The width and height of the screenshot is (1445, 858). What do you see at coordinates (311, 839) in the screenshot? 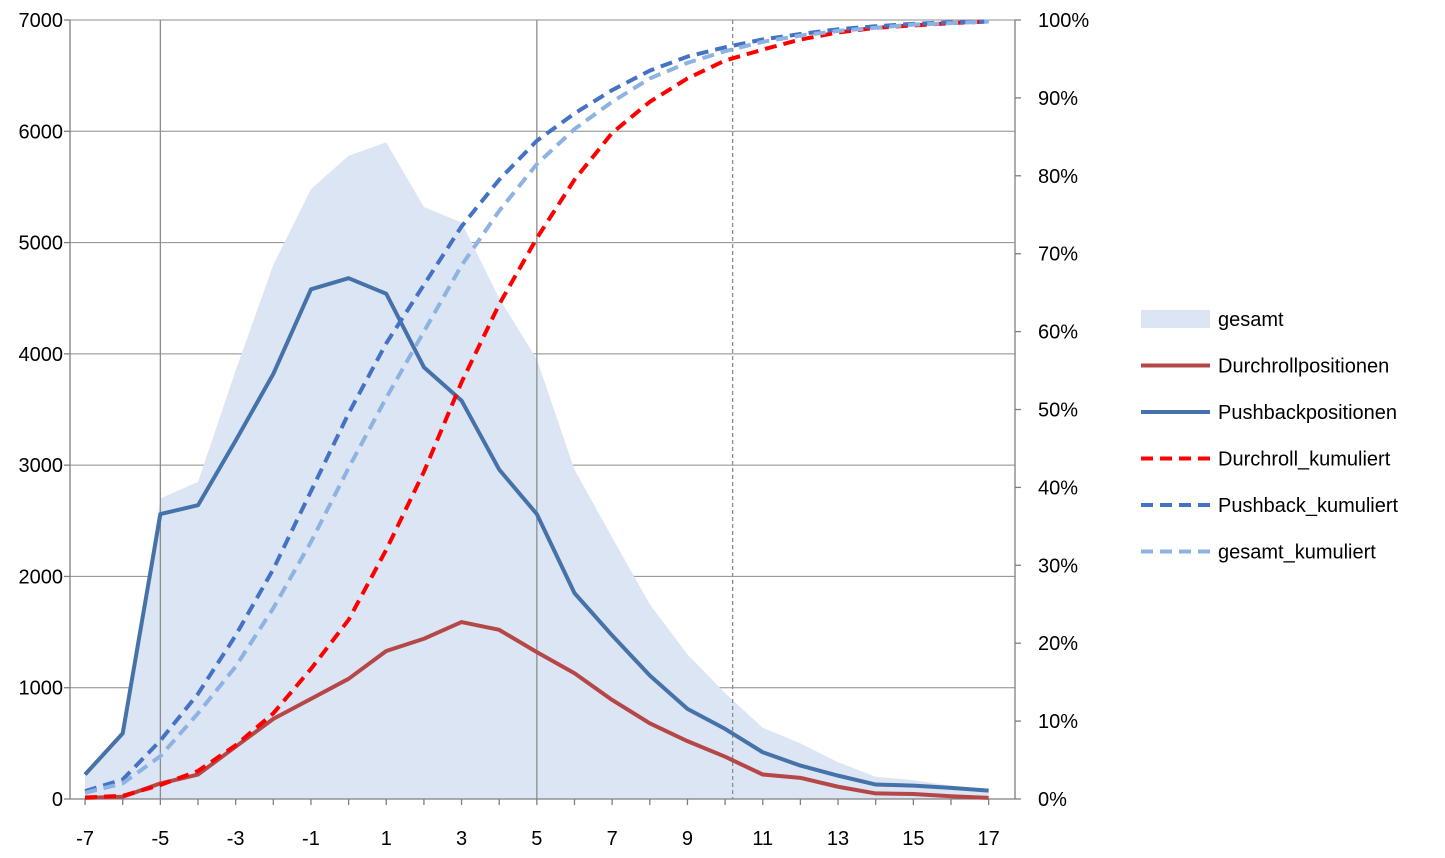
I see `x-tick-label: -1` at bounding box center [311, 839].